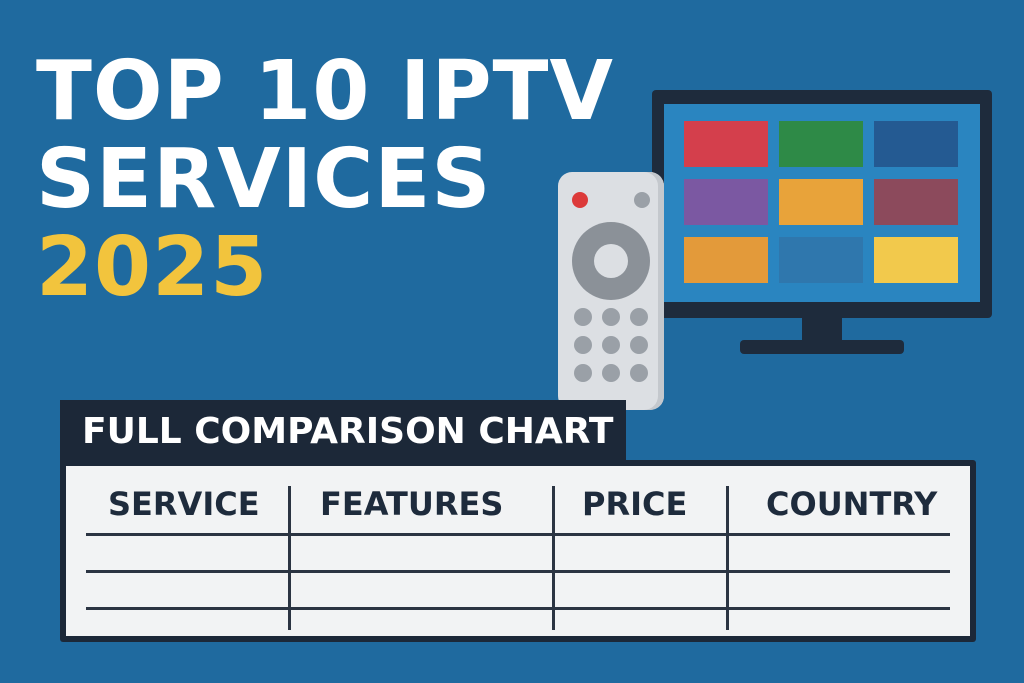  Describe the element at coordinates (348, 431) in the screenshot. I see `chart-title: FULL COMPARISON CHART` at that location.